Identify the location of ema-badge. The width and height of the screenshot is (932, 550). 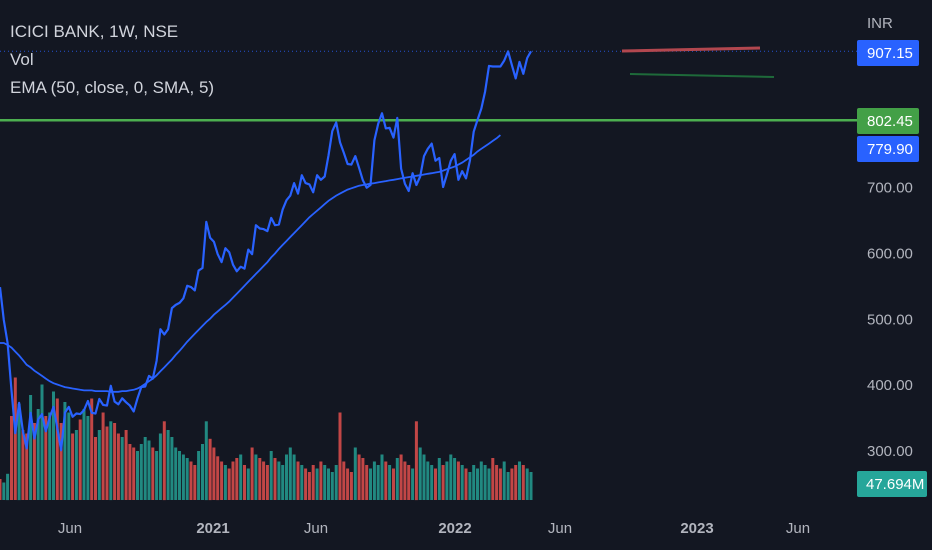
(888, 149).